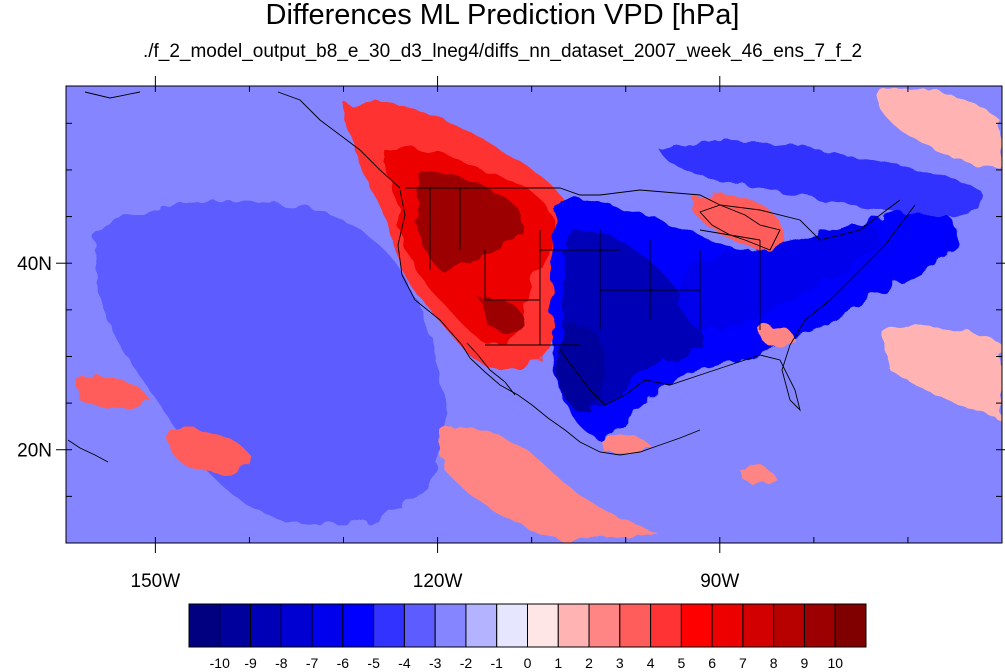 The image size is (1005, 672). I want to click on colorbar-label: 4, so click(651, 663).